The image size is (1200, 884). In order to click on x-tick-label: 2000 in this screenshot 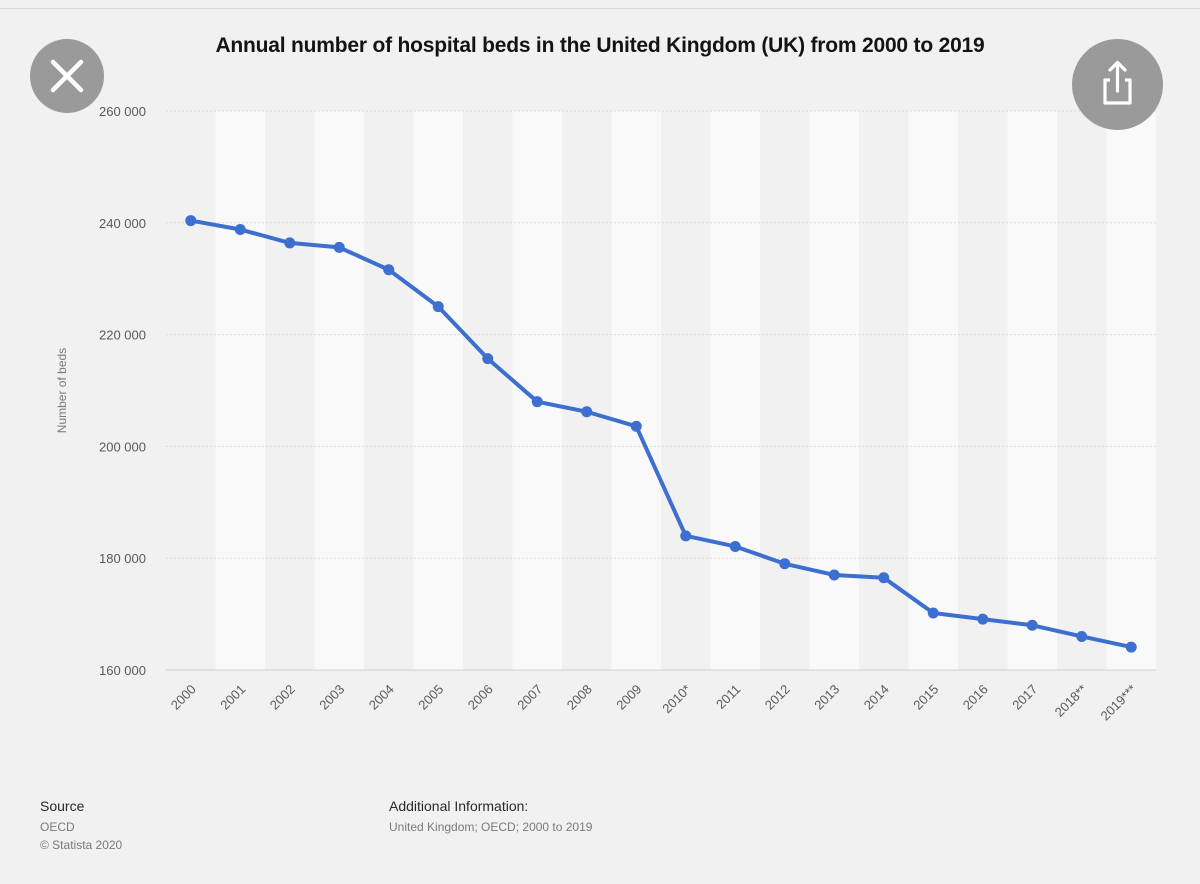, I will do `click(183, 697)`.